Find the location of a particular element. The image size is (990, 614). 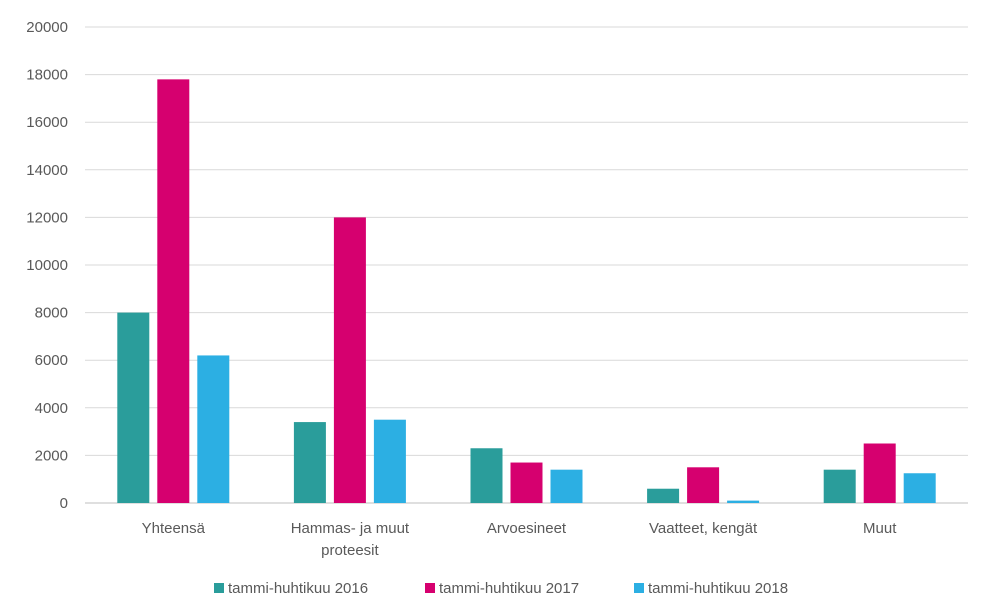

x-category-label: Muut is located at coordinates (880, 528).